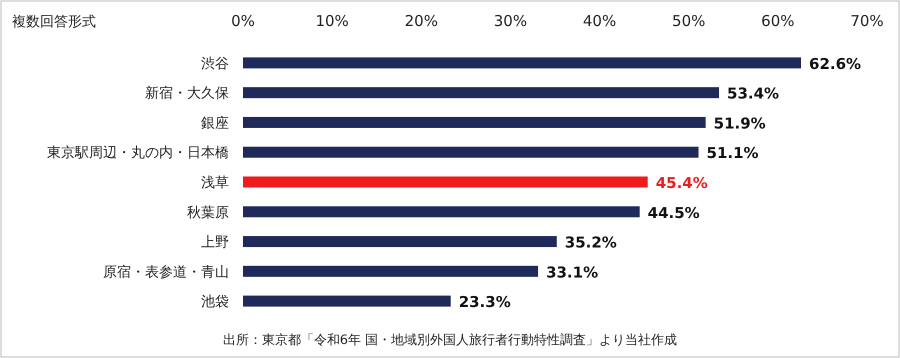 This screenshot has height=358, width=900. What do you see at coordinates (243, 21) in the screenshot?
I see `x-tick-label: 0%` at bounding box center [243, 21].